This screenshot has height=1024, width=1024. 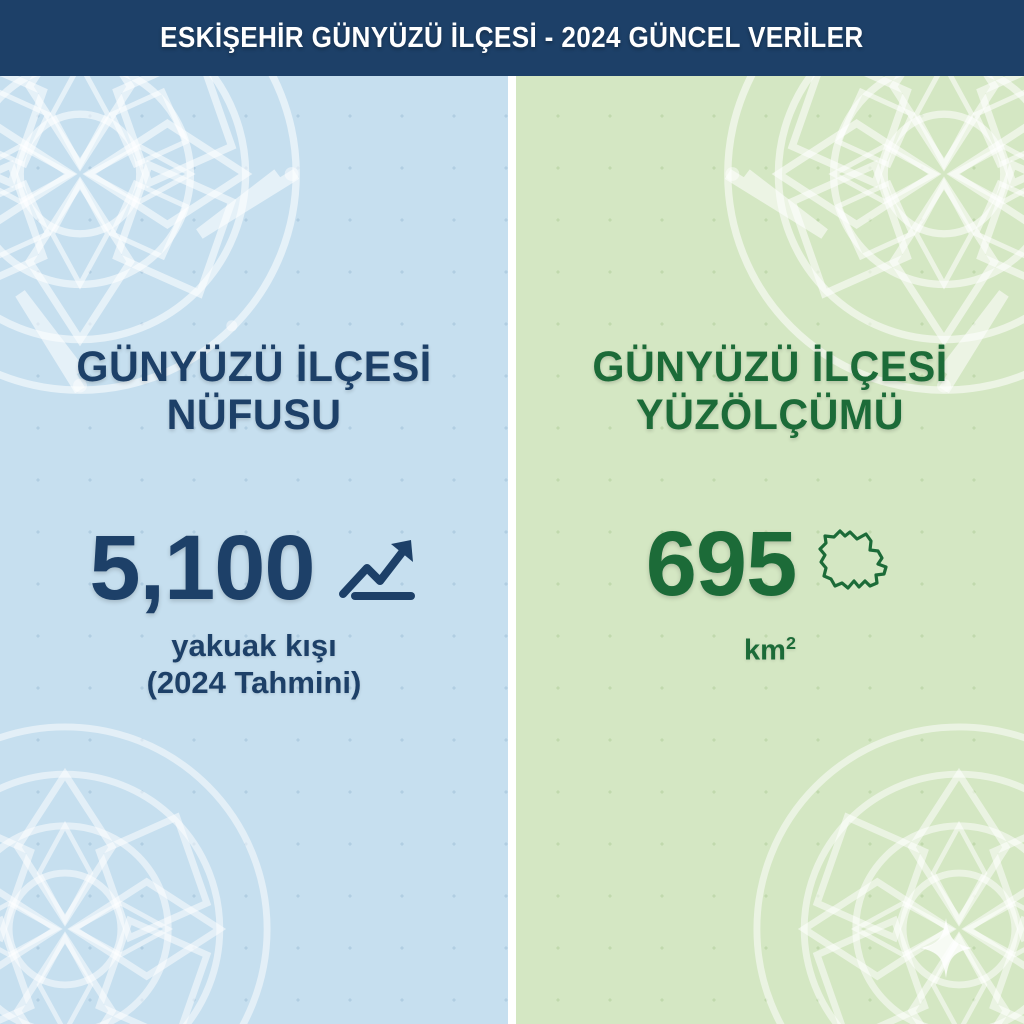 I want to click on population-subtitle-line1: yakuak kışı, so click(x=254, y=645).